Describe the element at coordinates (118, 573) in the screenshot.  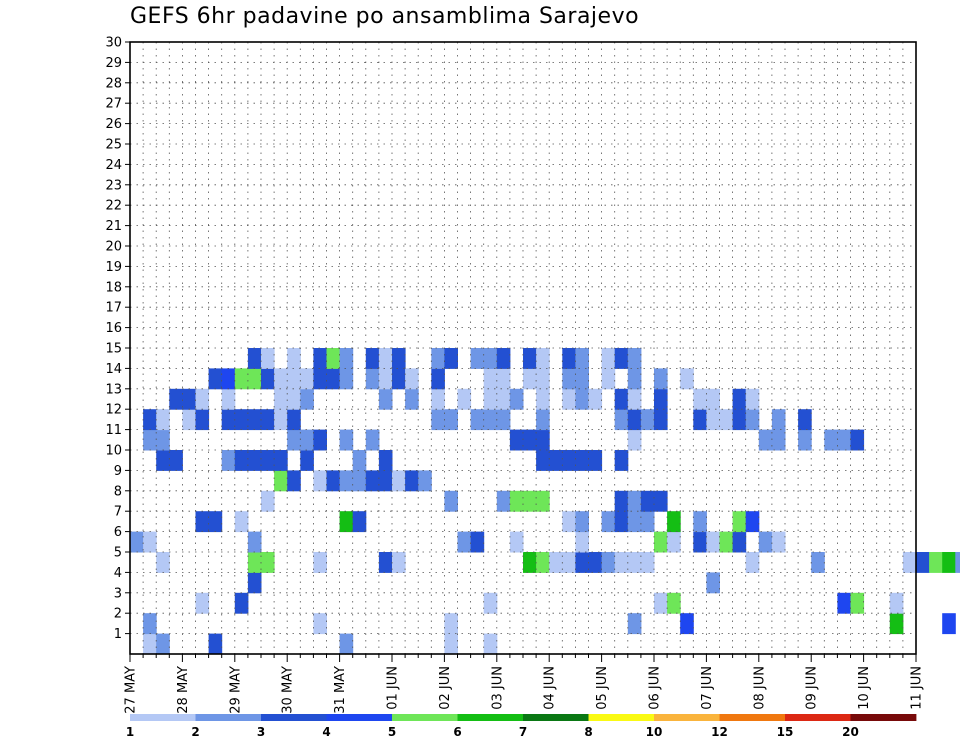
I see `y-tick-label: 4` at that location.